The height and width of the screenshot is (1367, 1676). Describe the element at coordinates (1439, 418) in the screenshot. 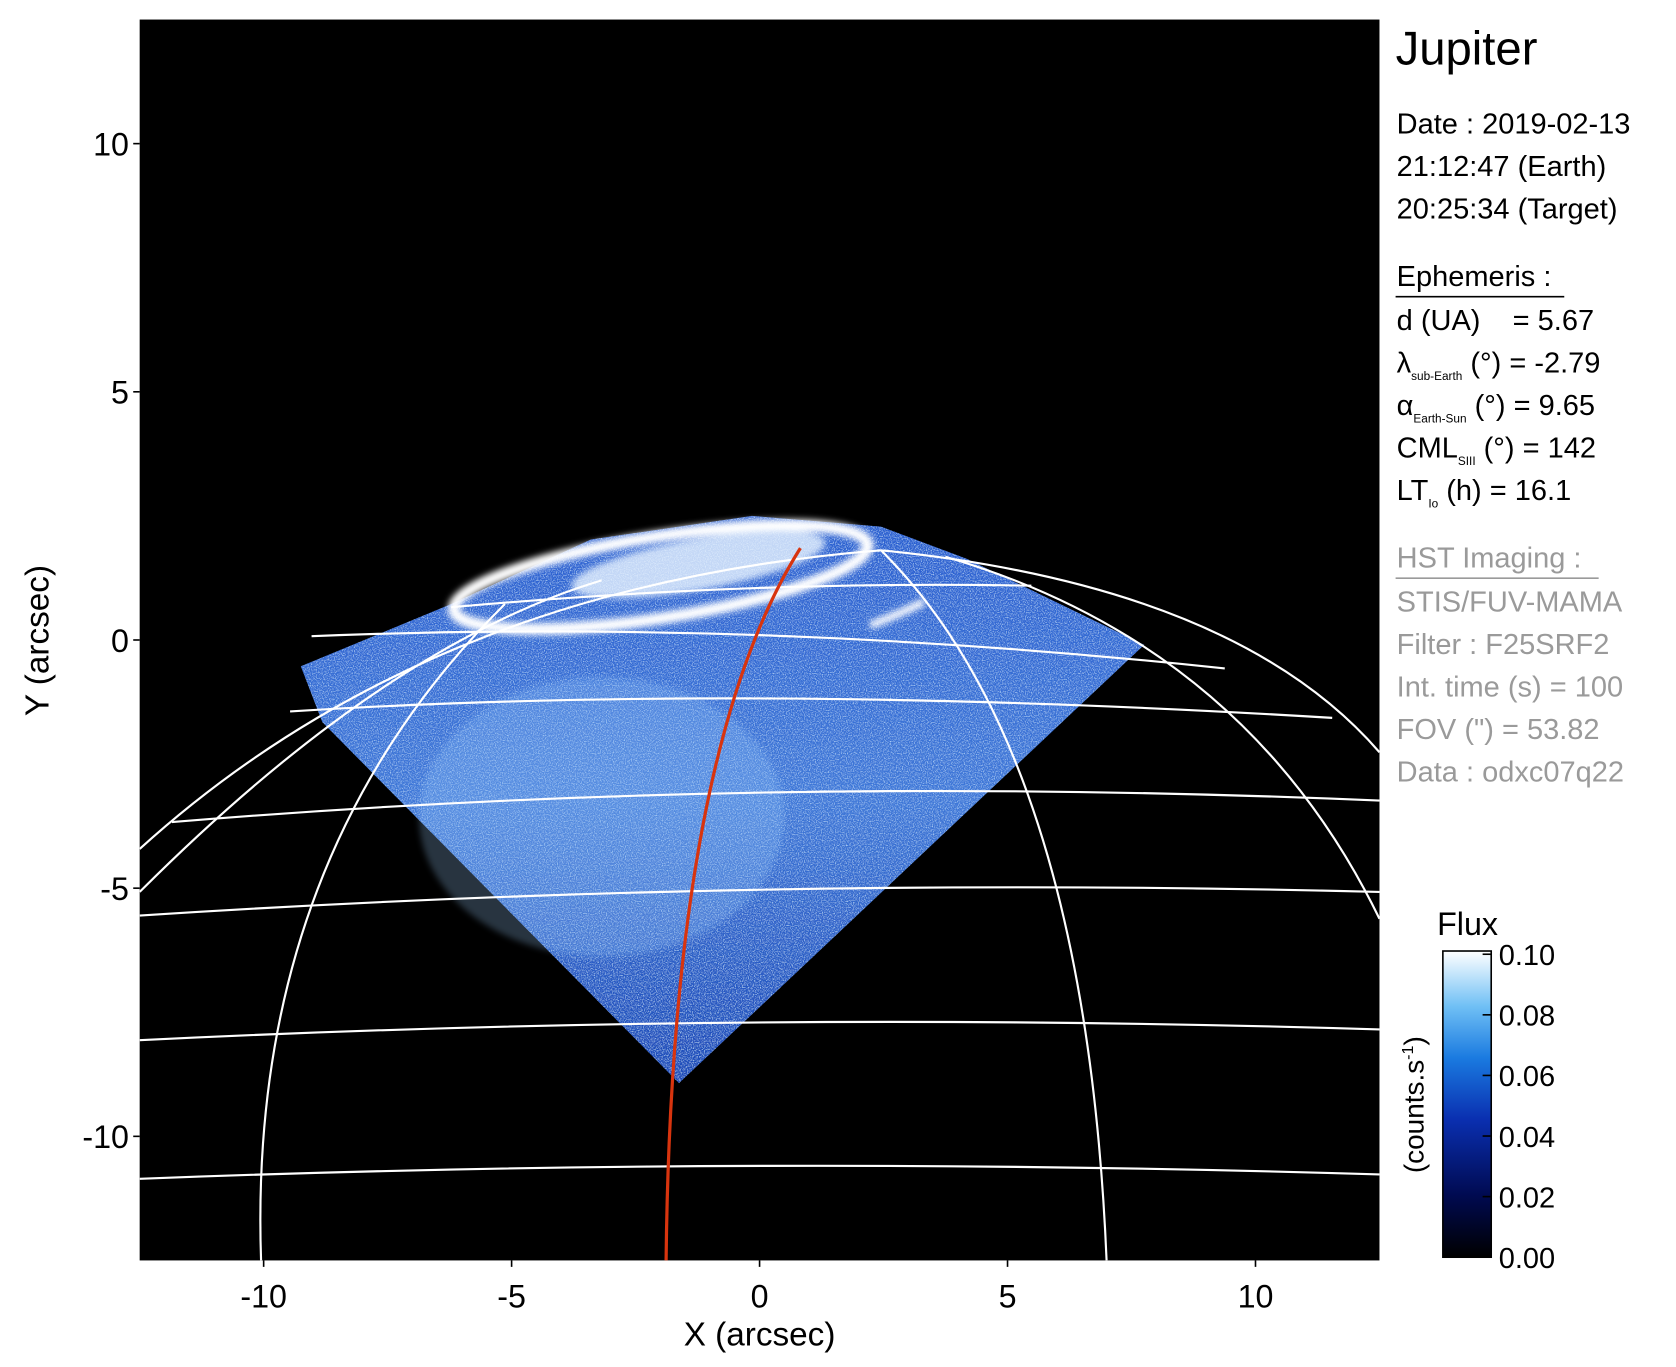

I see `info-line-part: Earth-Sun` at that location.